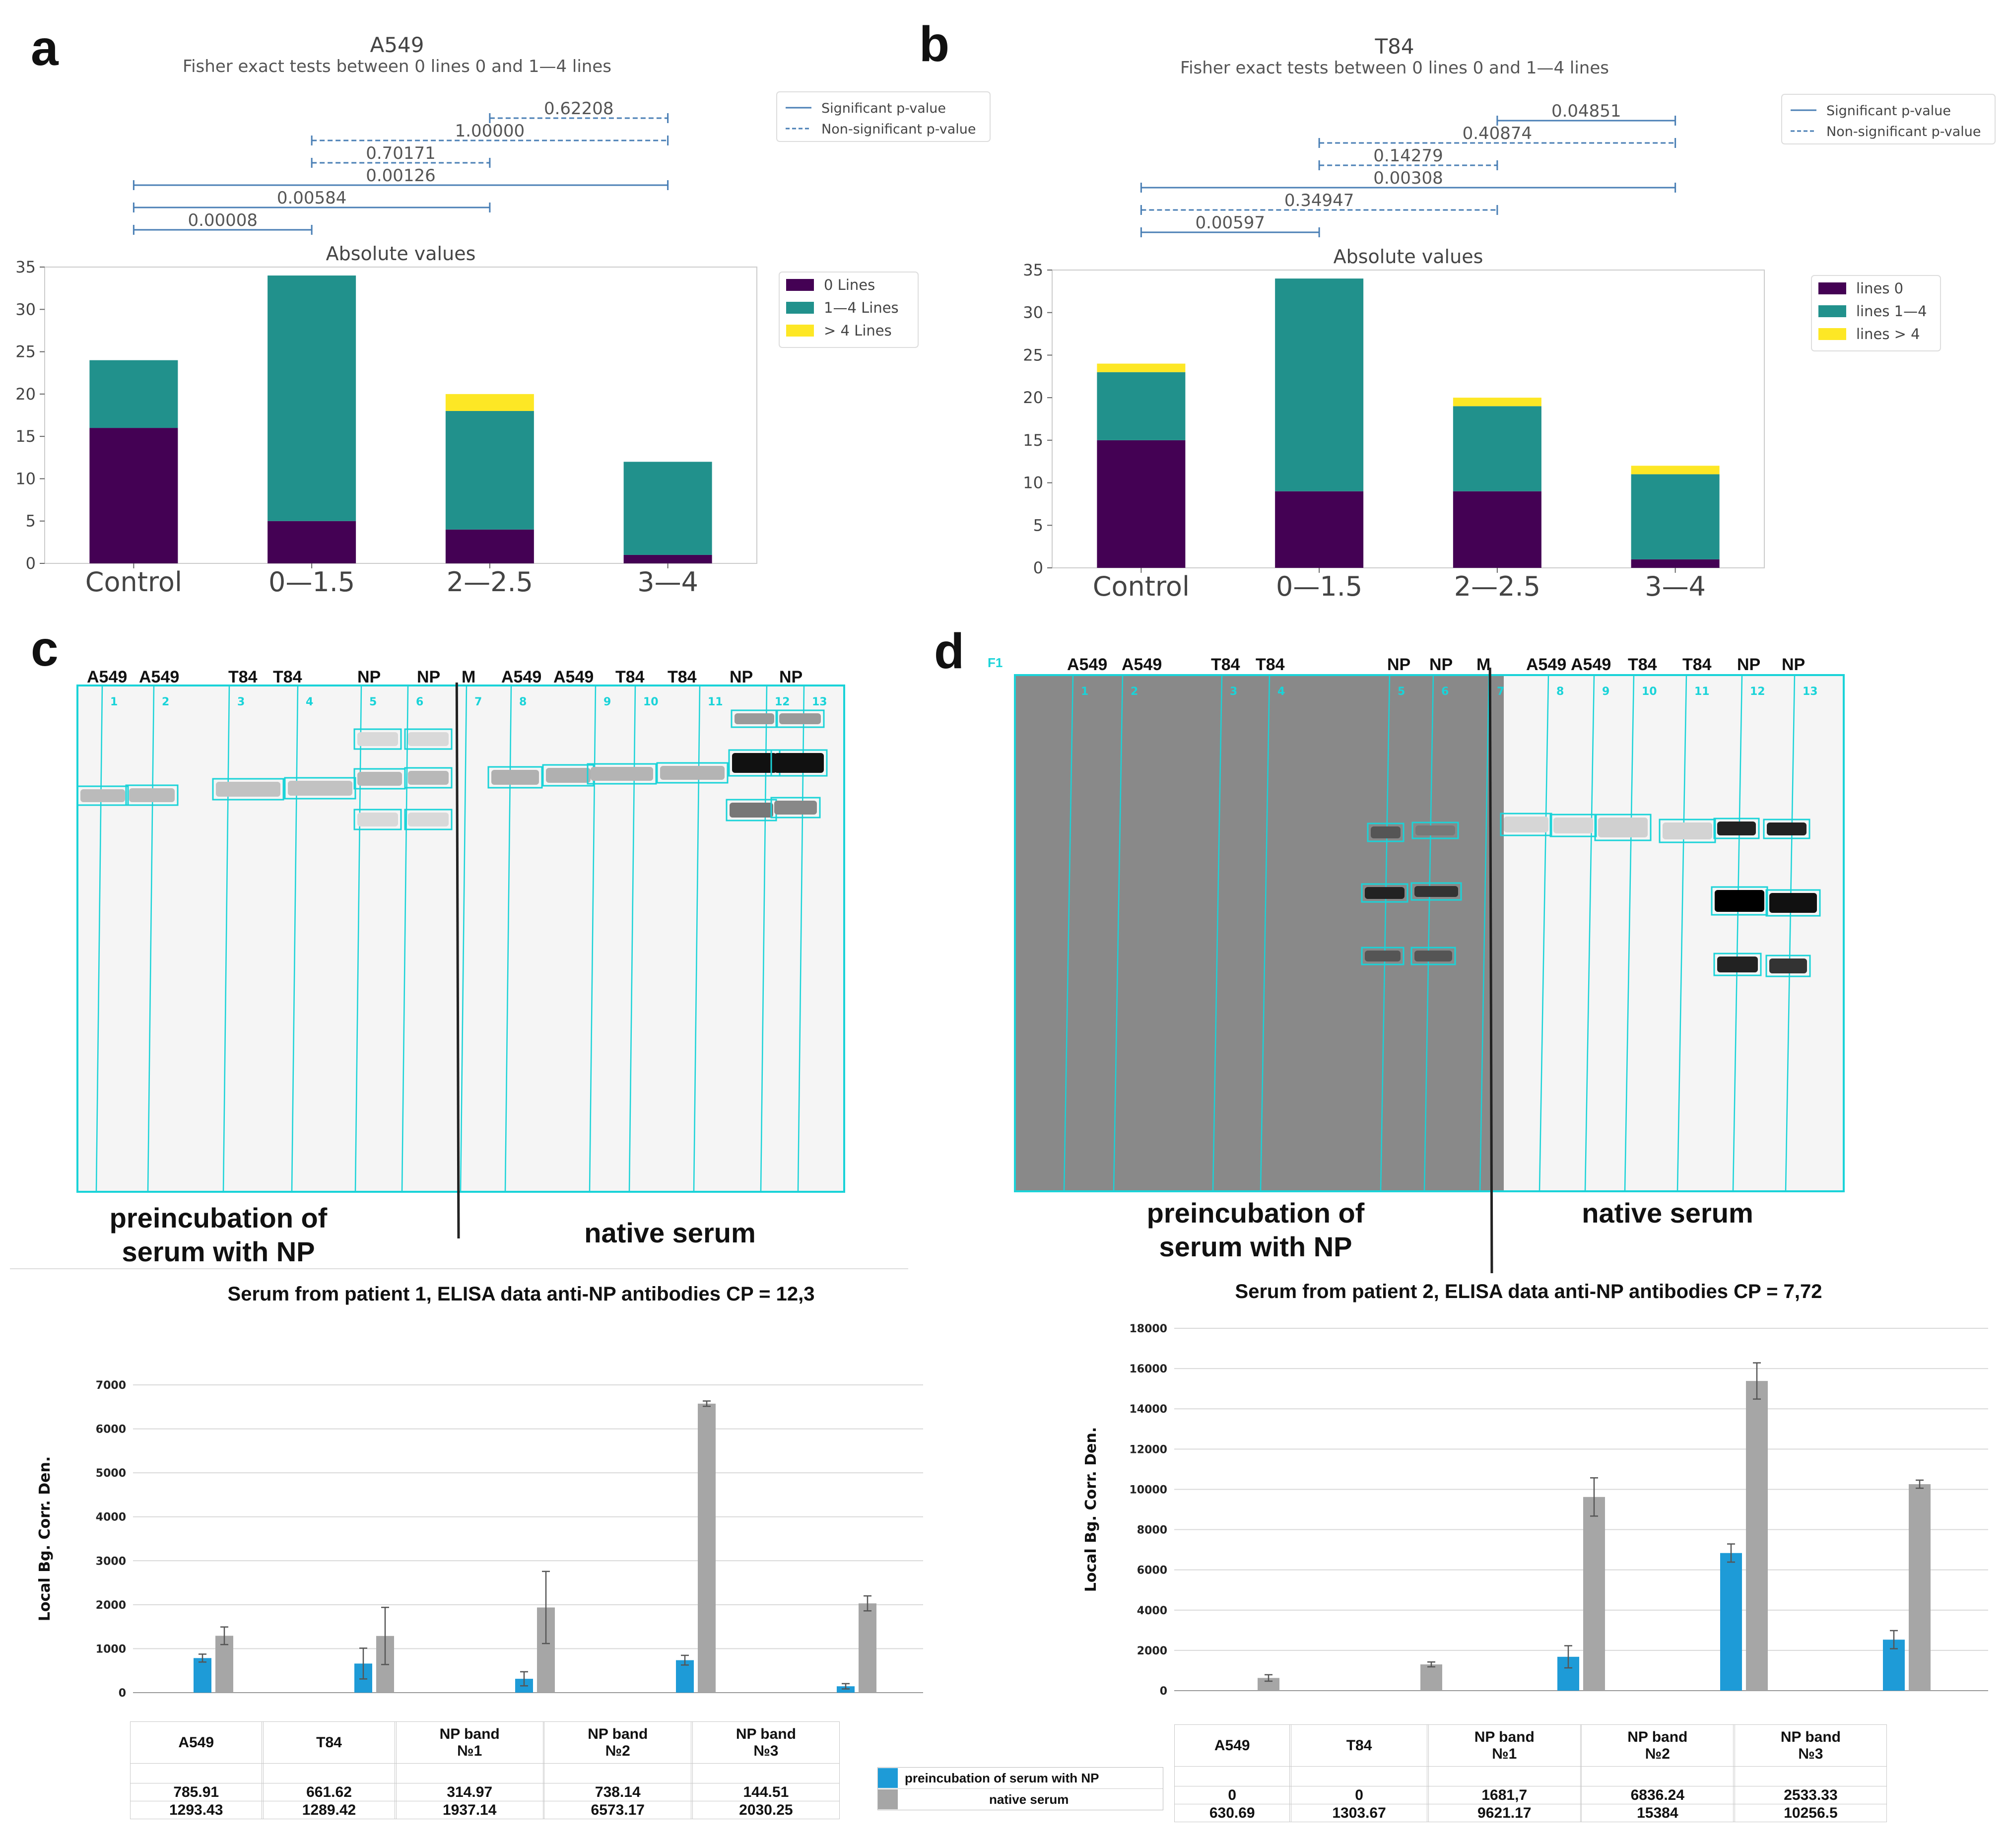  Describe the element at coordinates (223, 222) in the screenshot. I see `a-bracket-5: 0.00008` at that location.